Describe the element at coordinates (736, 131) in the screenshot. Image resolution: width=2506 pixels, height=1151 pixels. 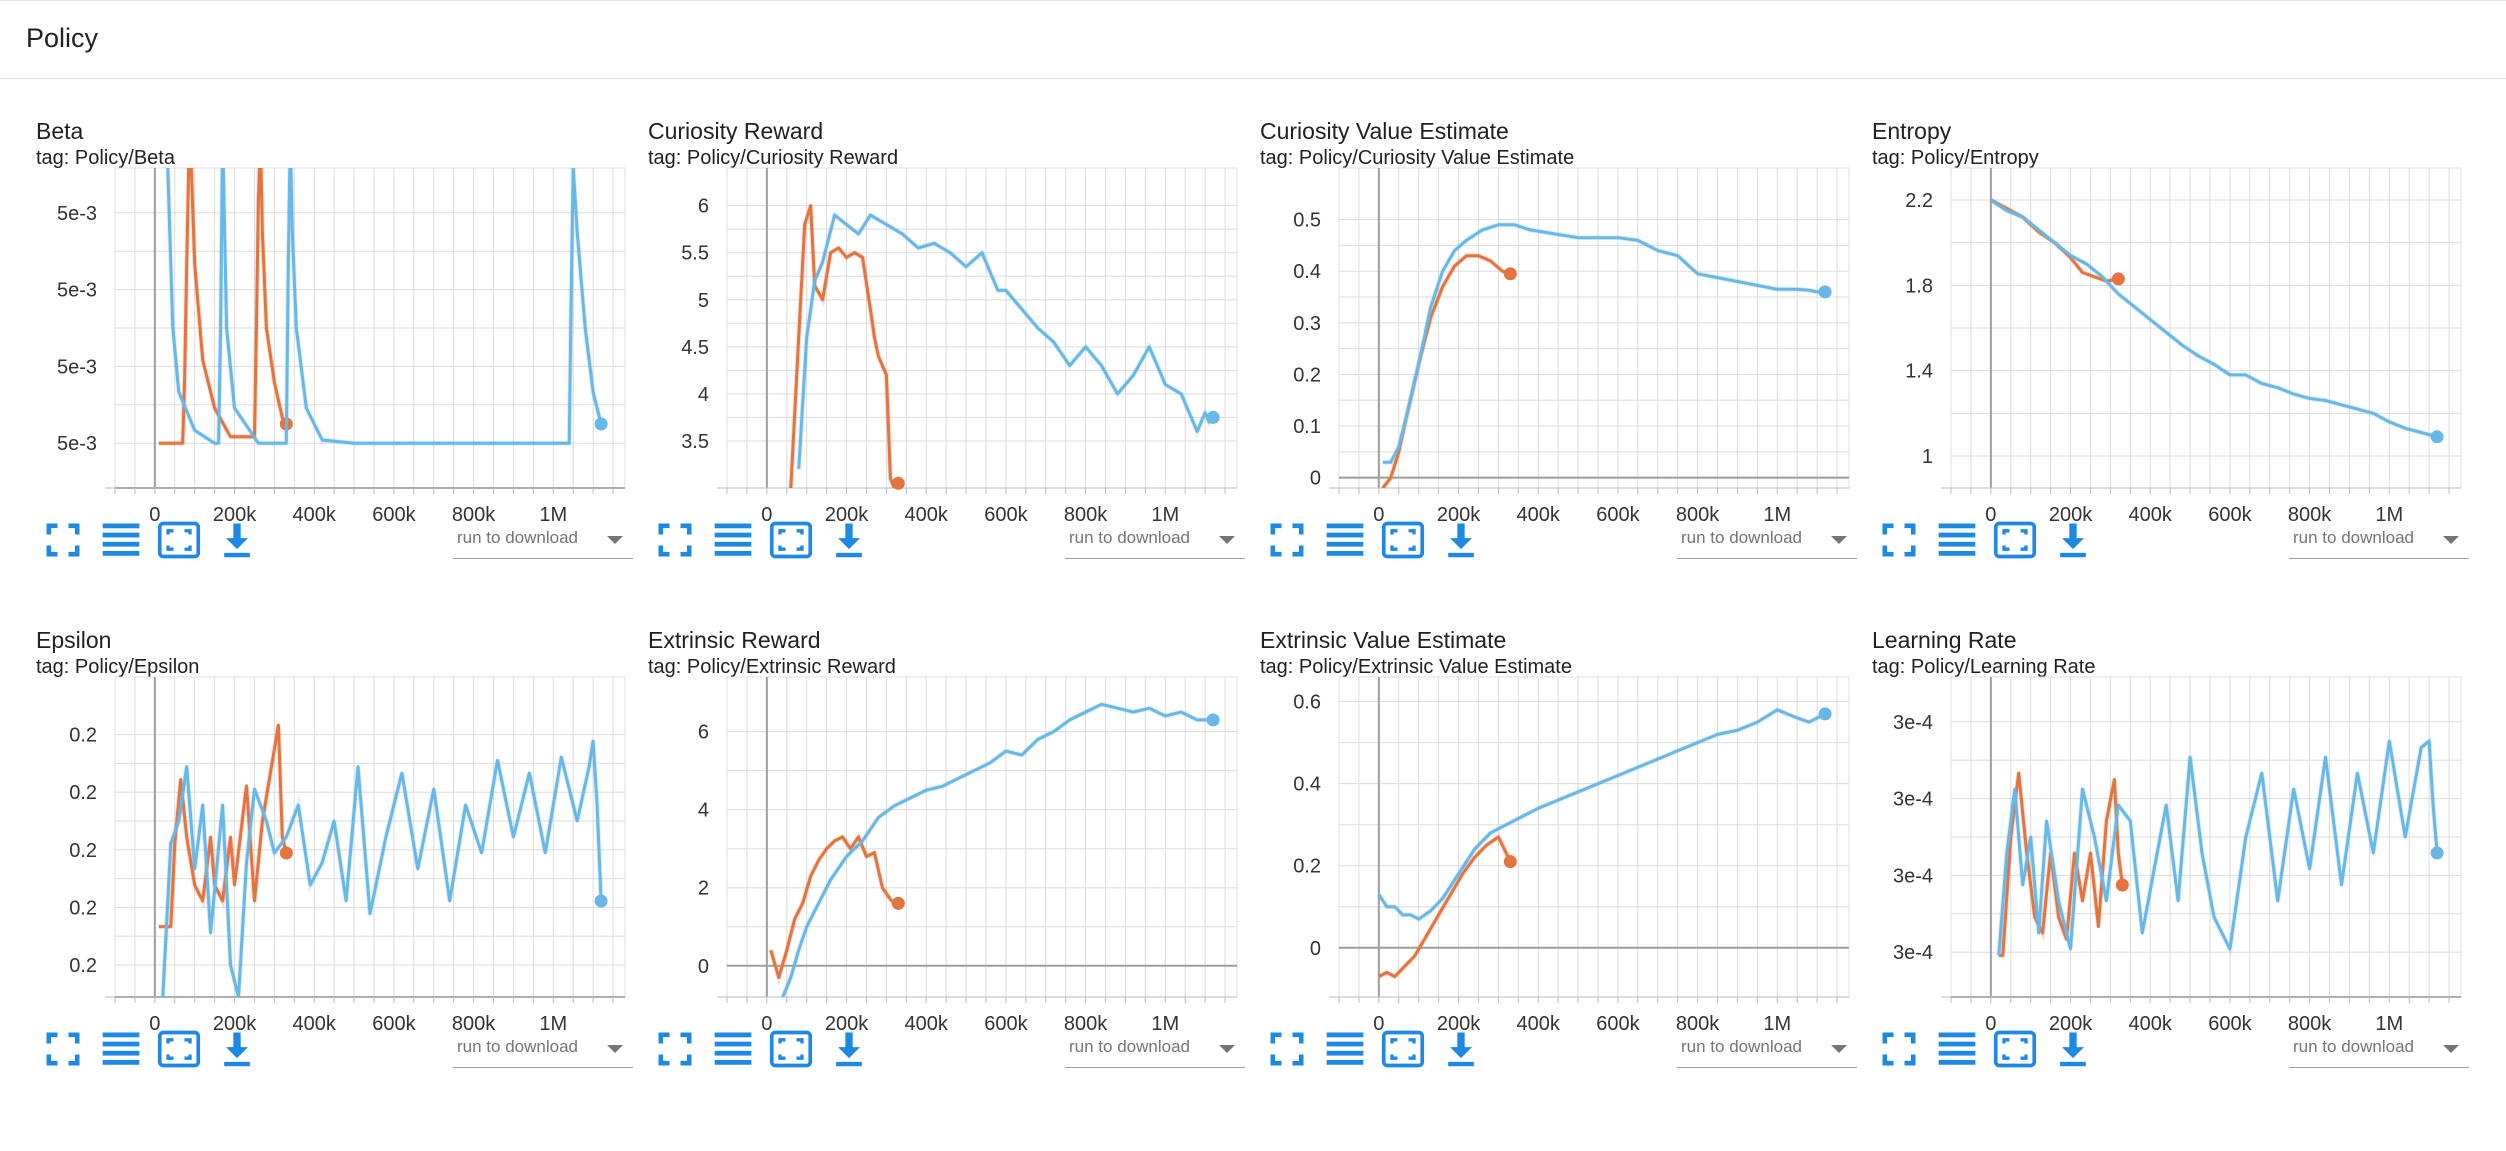
I see `chart-title: Curiosity Reward` at that location.